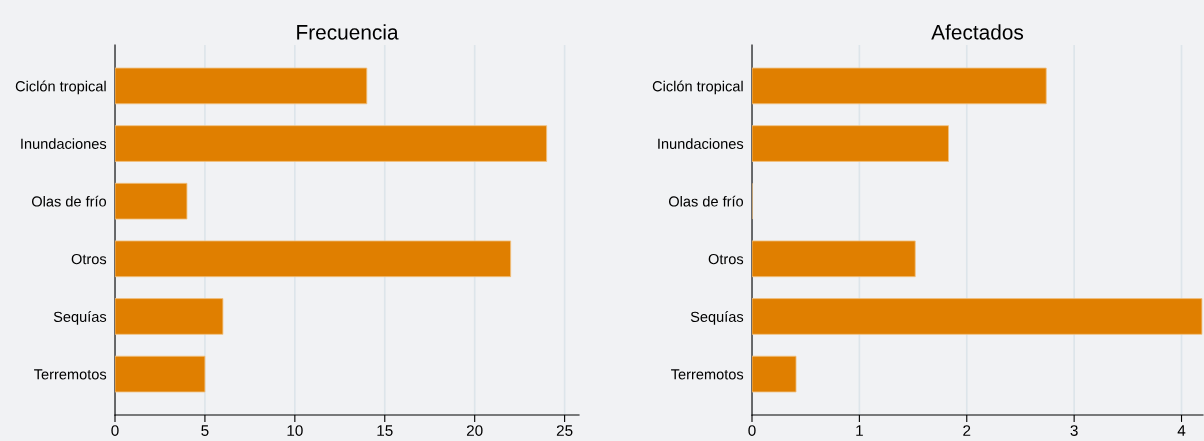 The image size is (1204, 441). I want to click on x-tick-label: 3, so click(1074, 430).